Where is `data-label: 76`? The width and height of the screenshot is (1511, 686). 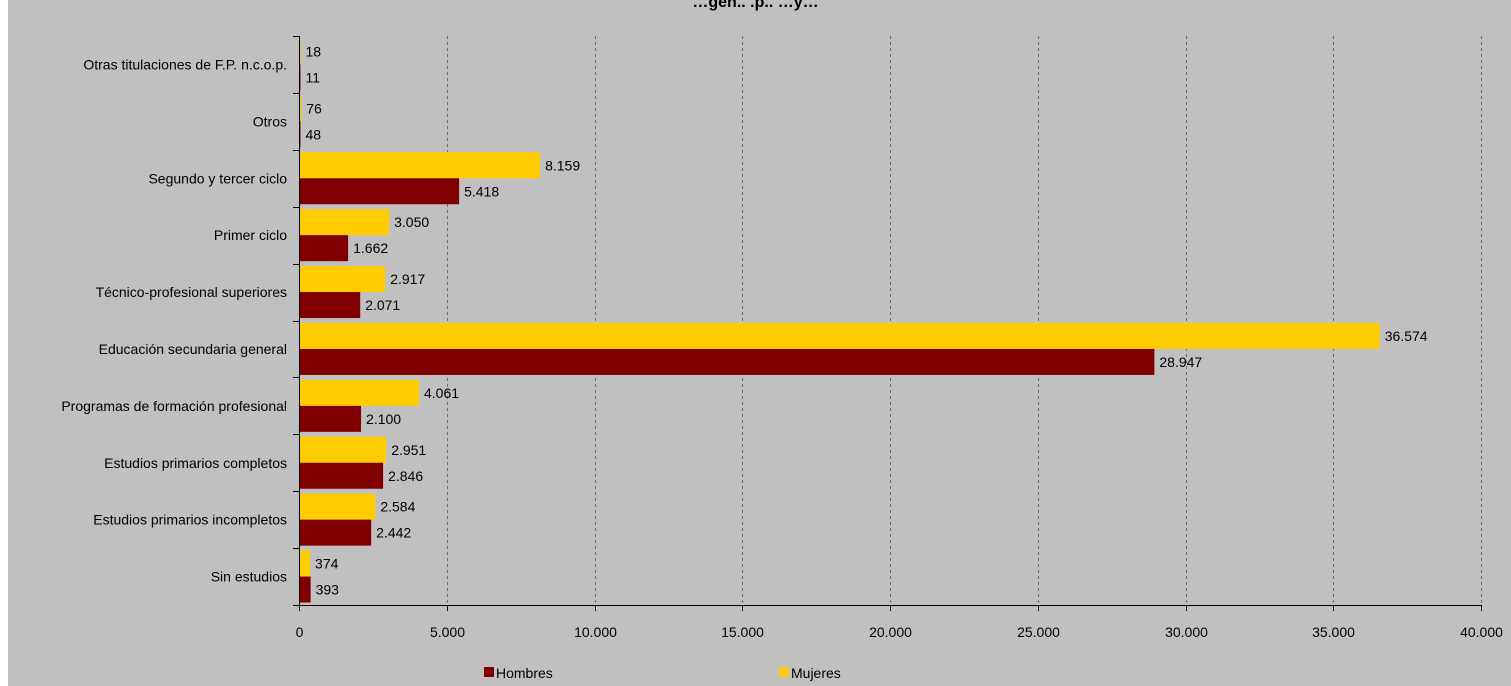 data-label: 76 is located at coordinates (314, 108).